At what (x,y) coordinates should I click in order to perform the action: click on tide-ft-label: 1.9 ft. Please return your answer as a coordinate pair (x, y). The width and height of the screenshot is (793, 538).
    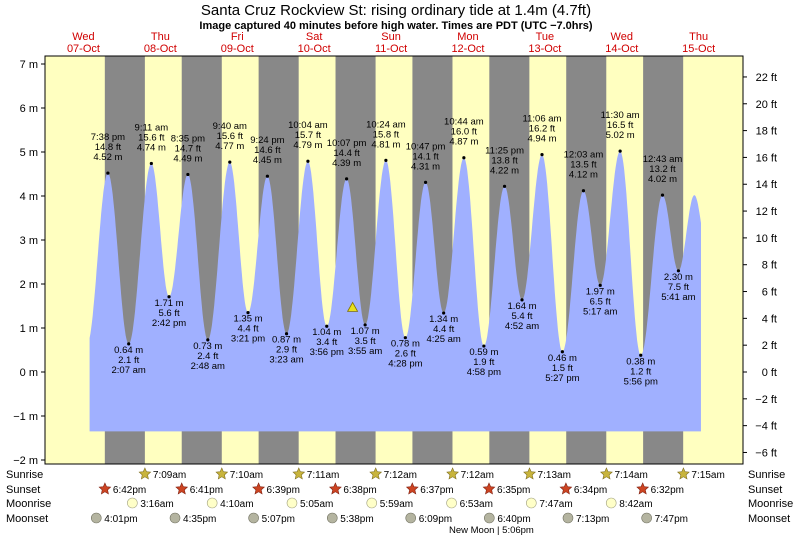
    Looking at the image, I should click on (483, 362).